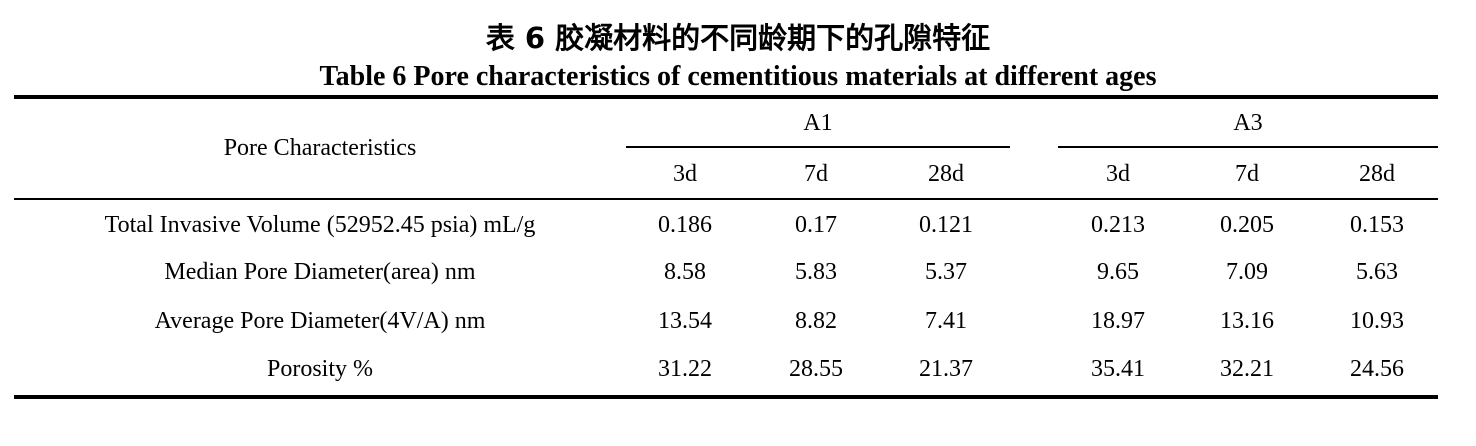 The width and height of the screenshot is (1476, 446). Describe the element at coordinates (1118, 321) in the screenshot. I see `table-cell: 18.97` at that location.